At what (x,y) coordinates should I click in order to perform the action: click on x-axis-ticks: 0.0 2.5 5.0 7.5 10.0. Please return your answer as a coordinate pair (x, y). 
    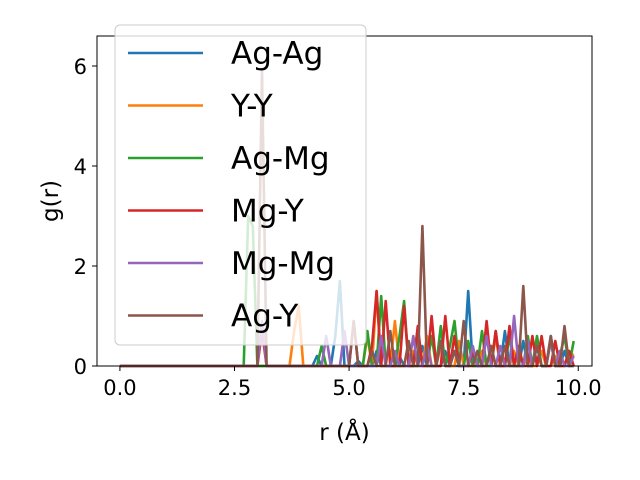
    Looking at the image, I should click on (352, 383).